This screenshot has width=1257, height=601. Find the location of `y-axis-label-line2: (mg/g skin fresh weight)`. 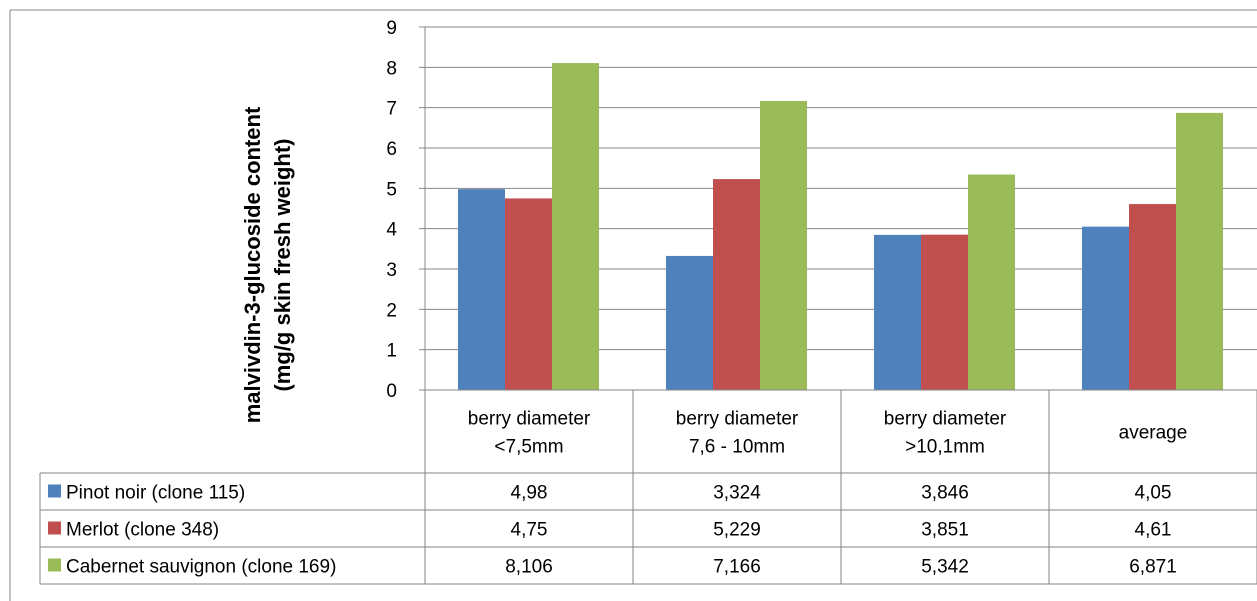

y-axis-label-line2: (mg/g skin fresh weight) is located at coordinates (282, 264).